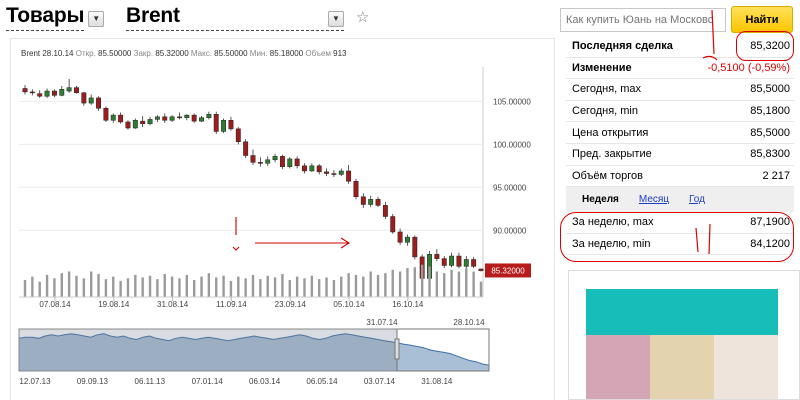 The image size is (800, 400). Describe the element at coordinates (682, 344) in the screenshot. I see `ad-image` at that location.